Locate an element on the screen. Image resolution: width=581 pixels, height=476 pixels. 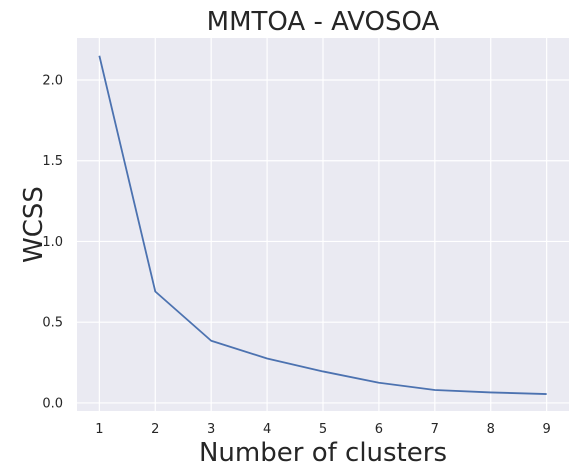
x-tick-label: 9 is located at coordinates (546, 429).